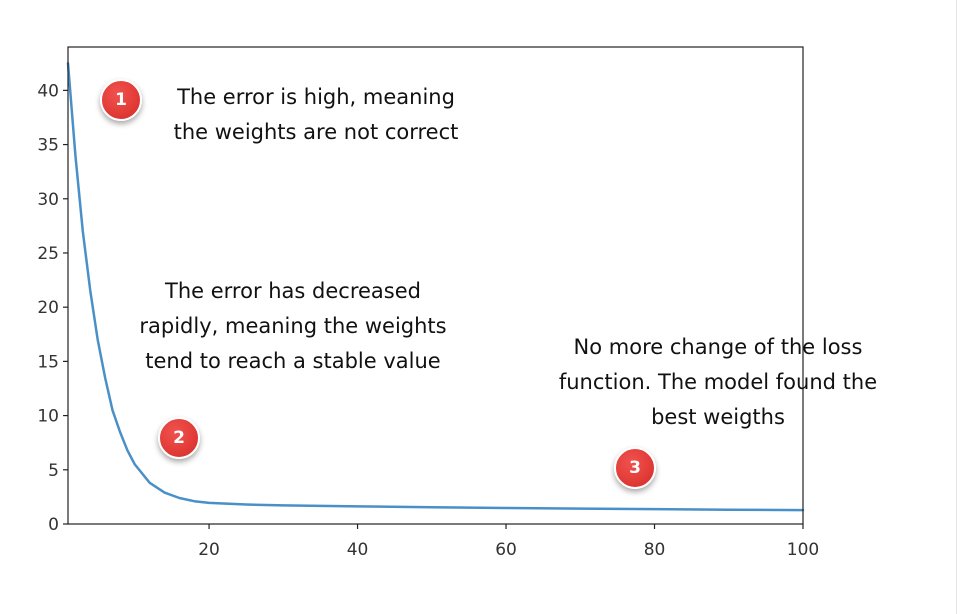 This screenshot has height=614, width=964. What do you see at coordinates (358, 550) in the screenshot?
I see `x-tick-label-40: 40` at bounding box center [358, 550].